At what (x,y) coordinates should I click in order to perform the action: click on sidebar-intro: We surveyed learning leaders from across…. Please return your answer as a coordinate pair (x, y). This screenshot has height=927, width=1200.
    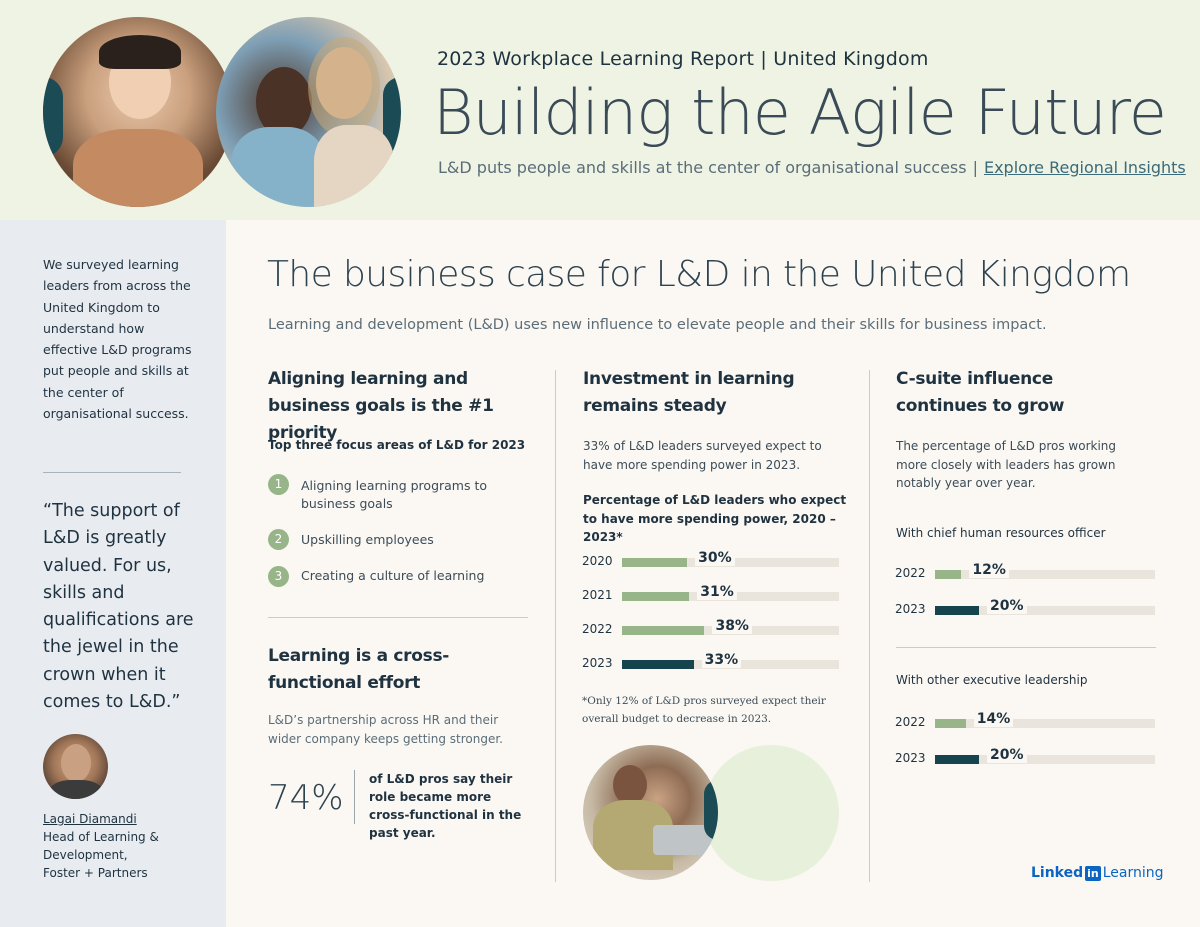
    Looking at the image, I should click on (117, 339).